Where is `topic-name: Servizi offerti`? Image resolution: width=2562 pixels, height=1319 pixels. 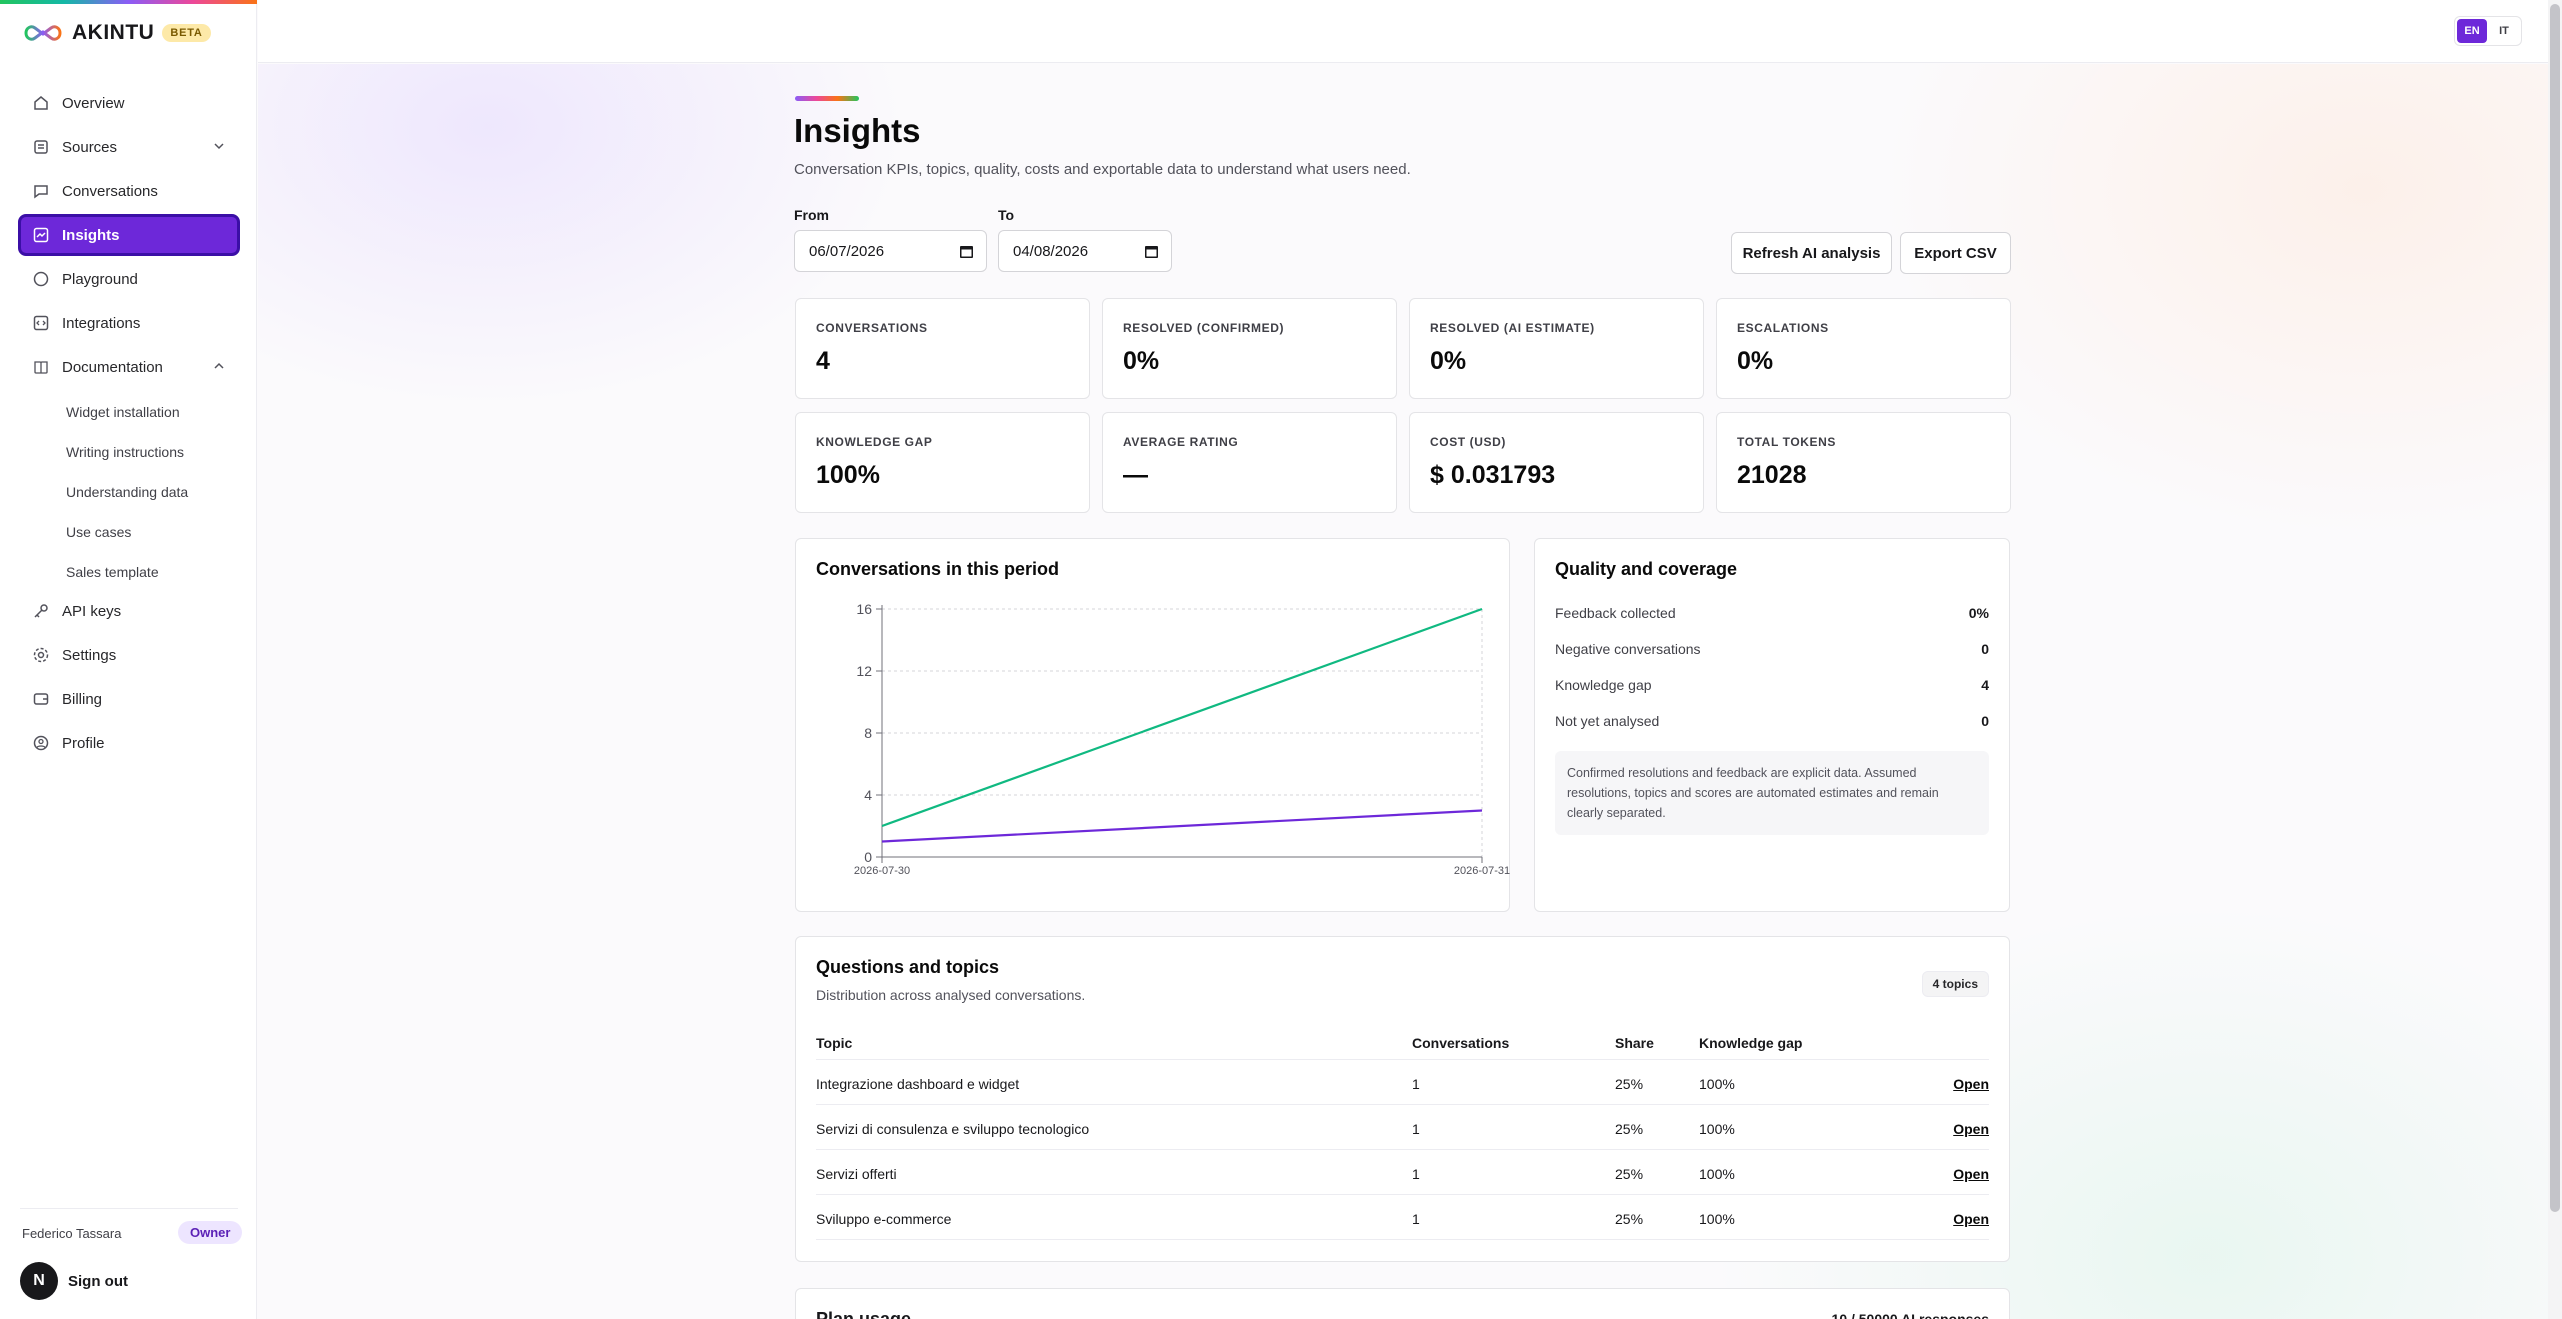
topic-name: Servizi offerti is located at coordinates (856, 1174).